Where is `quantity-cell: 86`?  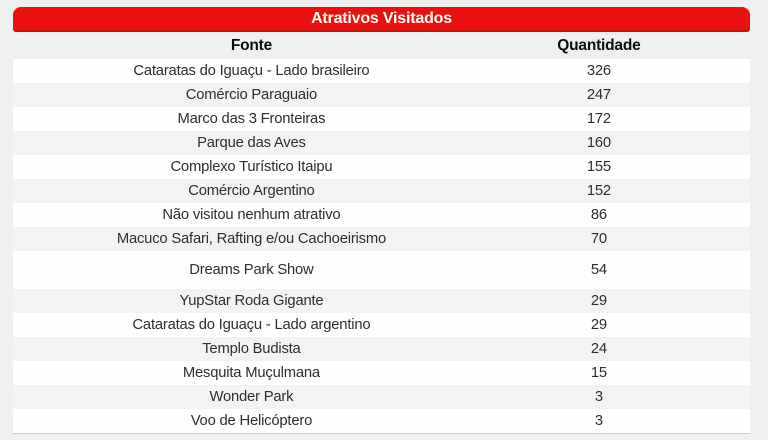 quantity-cell: 86 is located at coordinates (598, 215).